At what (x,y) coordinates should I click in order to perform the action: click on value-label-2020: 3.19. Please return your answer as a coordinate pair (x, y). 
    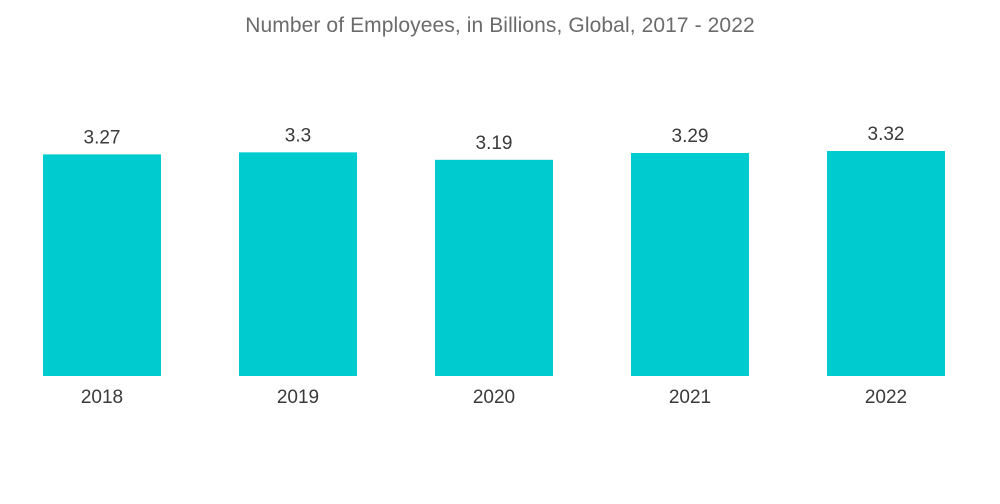
    Looking at the image, I should click on (494, 143).